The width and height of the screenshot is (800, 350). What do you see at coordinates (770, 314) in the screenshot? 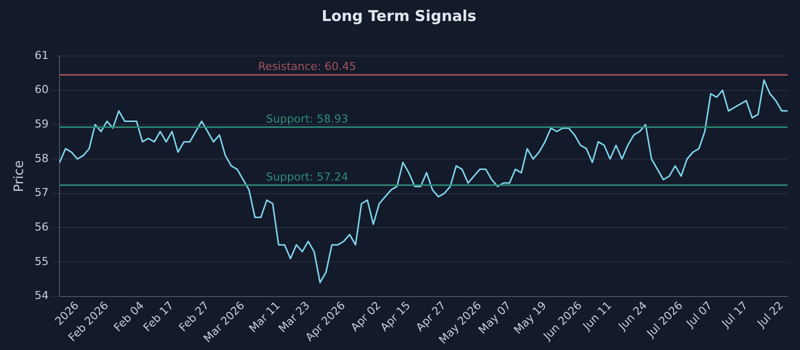
I see `x-tick-label: Jul 22` at bounding box center [770, 314].